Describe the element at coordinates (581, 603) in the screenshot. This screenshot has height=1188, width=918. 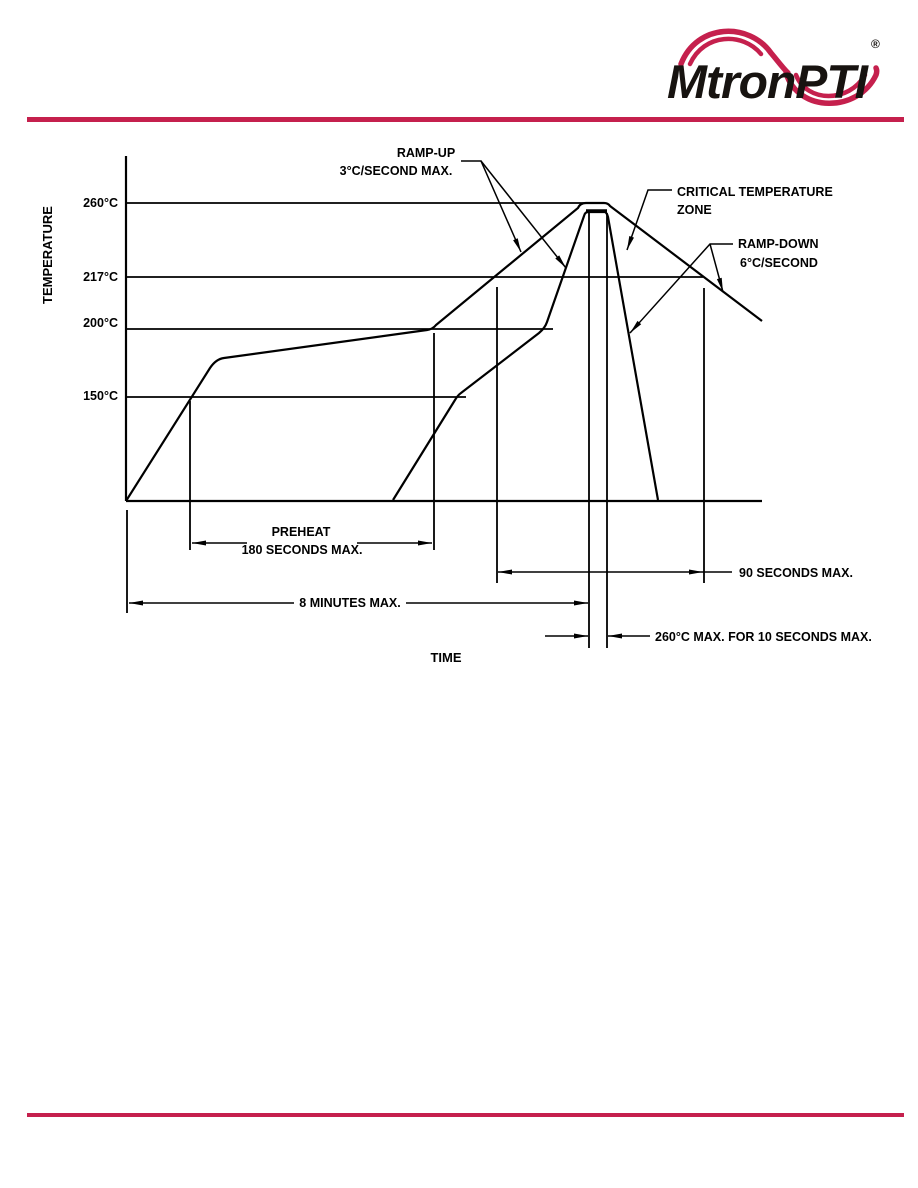
I see `8min-arrow-right` at that location.